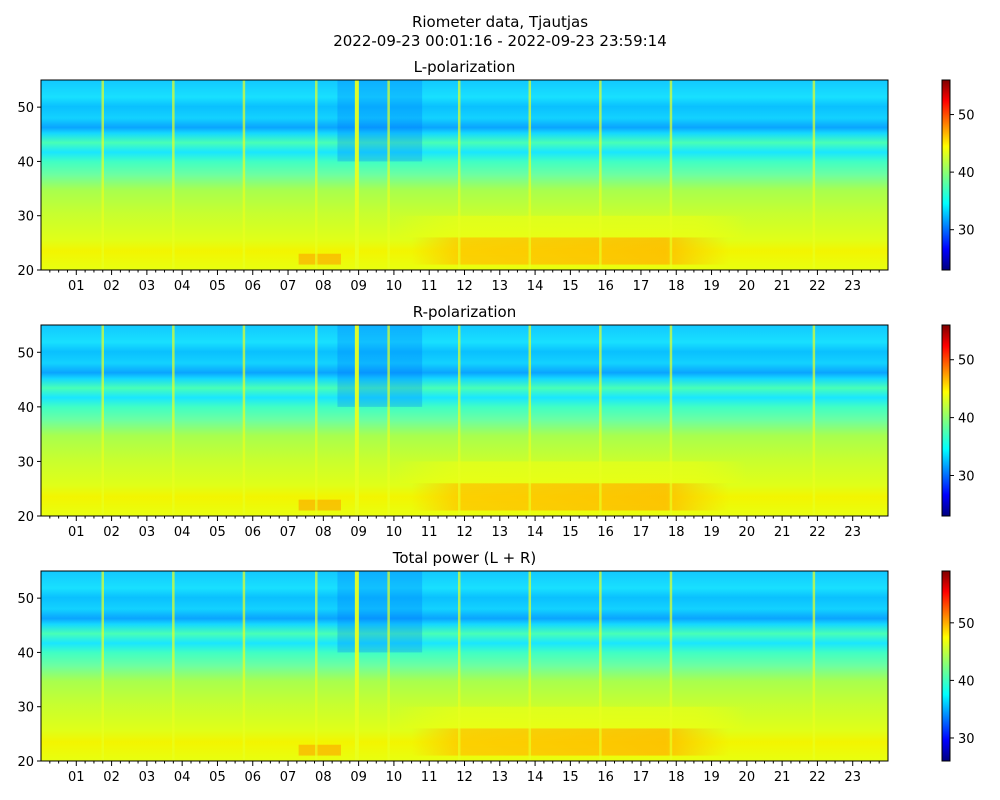  I want to click on y-tick-label: 50, so click(25, 108).